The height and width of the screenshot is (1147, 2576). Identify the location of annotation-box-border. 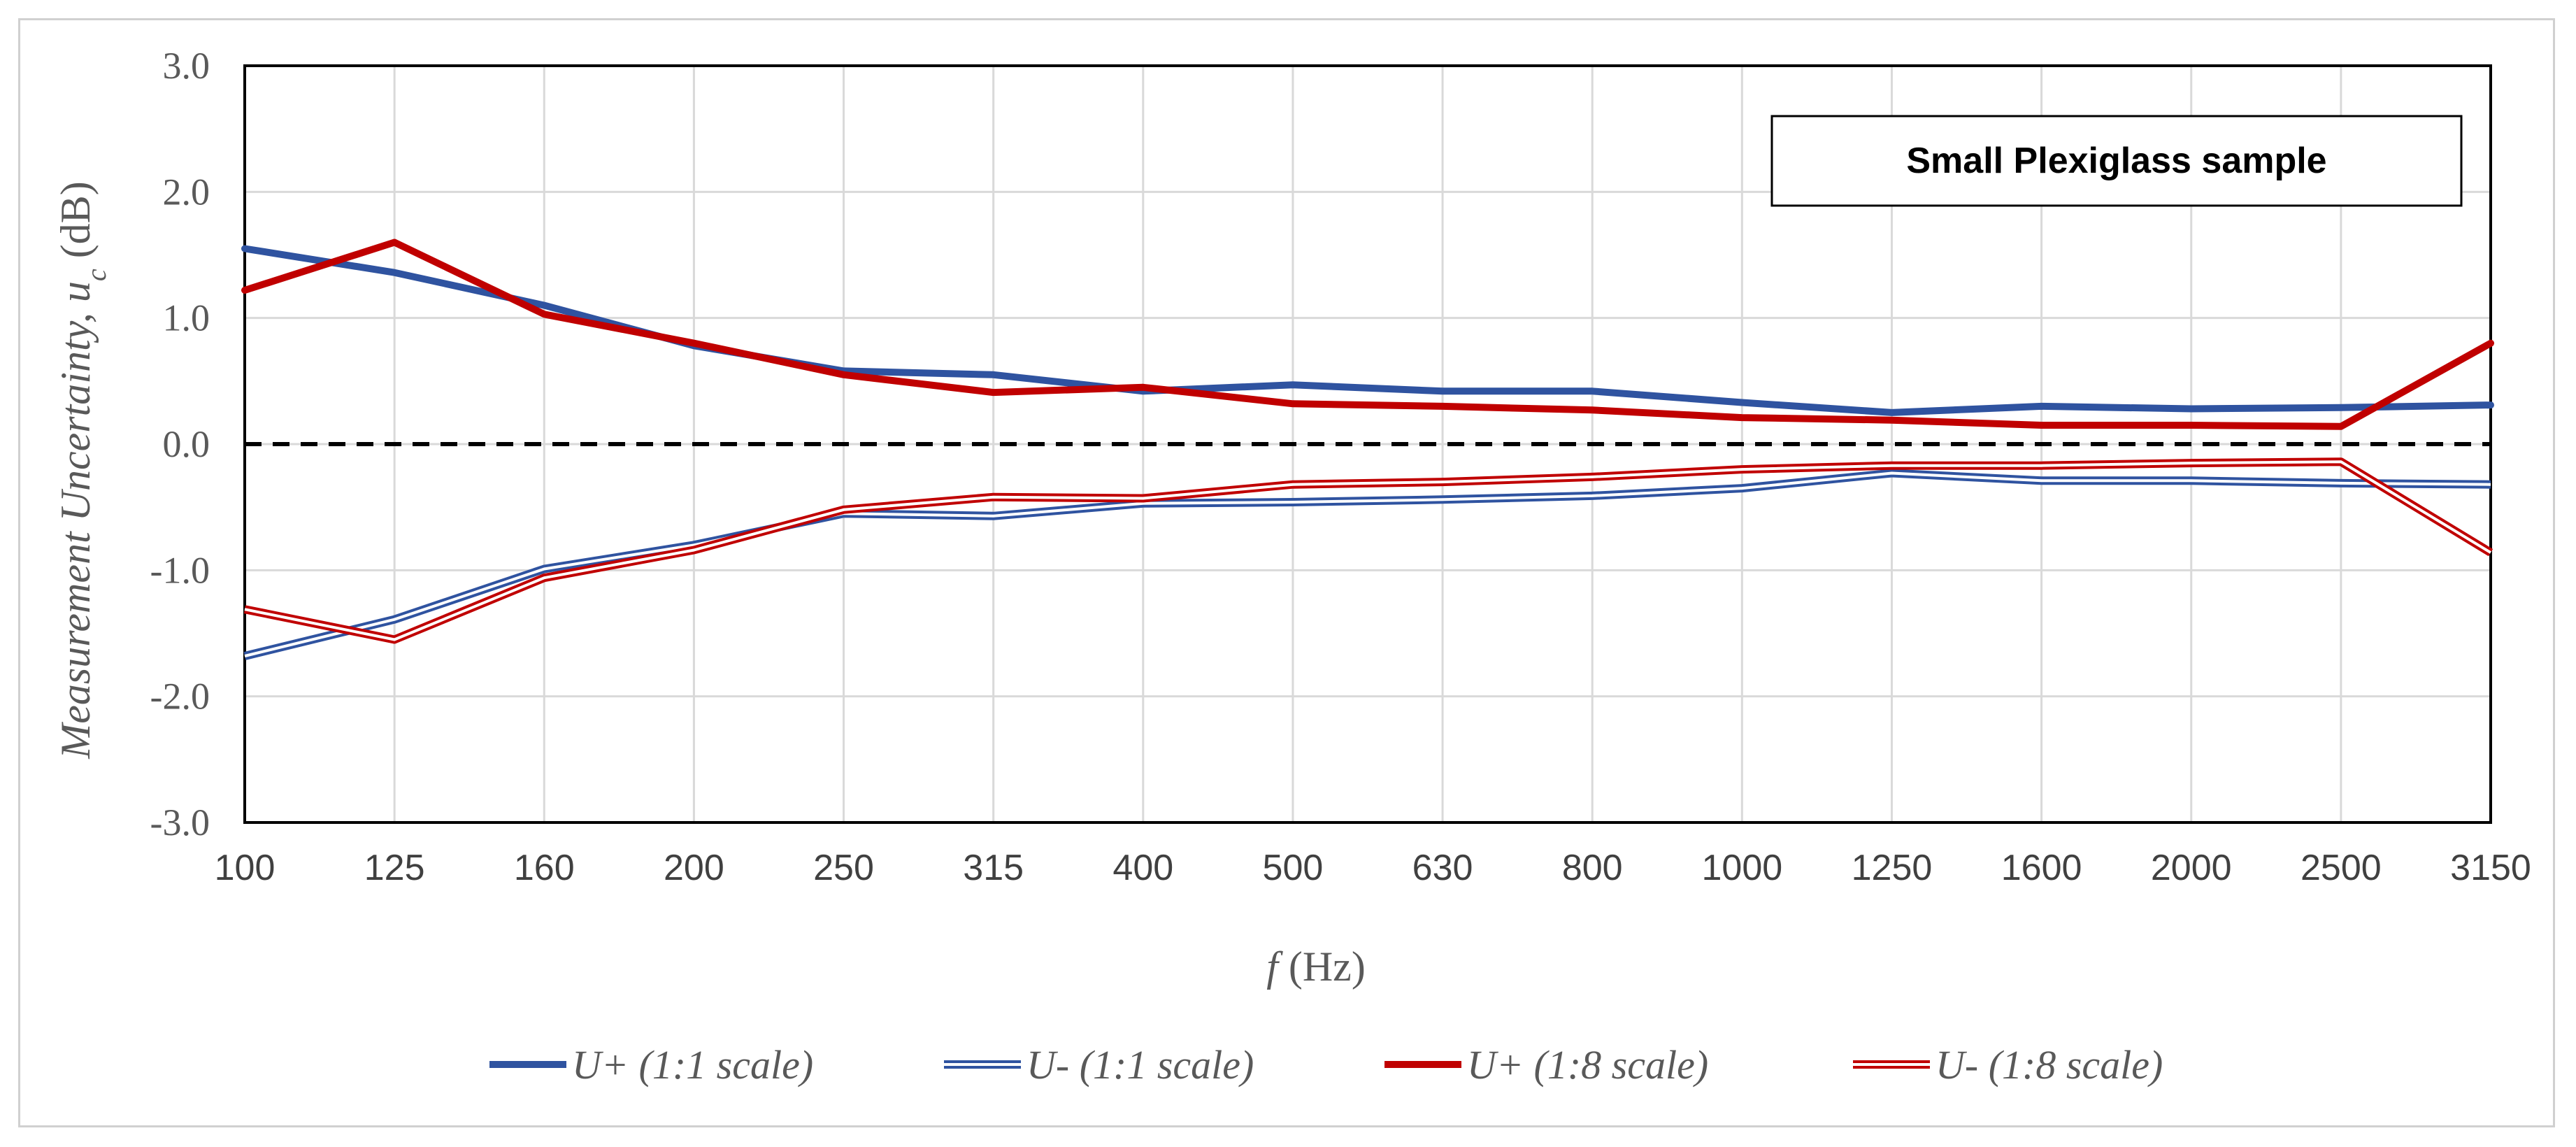
(2116, 161).